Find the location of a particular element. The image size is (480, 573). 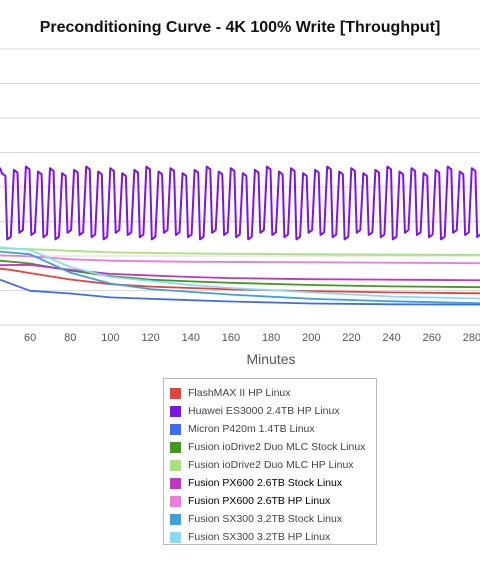

x-tick-label-180: 180 is located at coordinates (271, 338).